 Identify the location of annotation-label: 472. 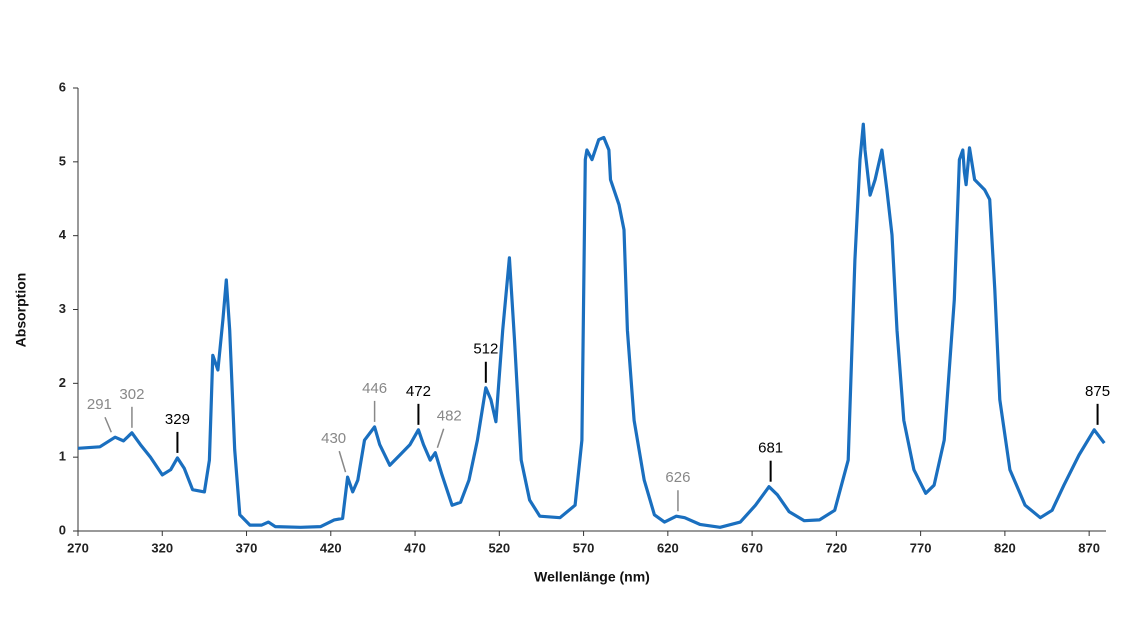
(418, 391).